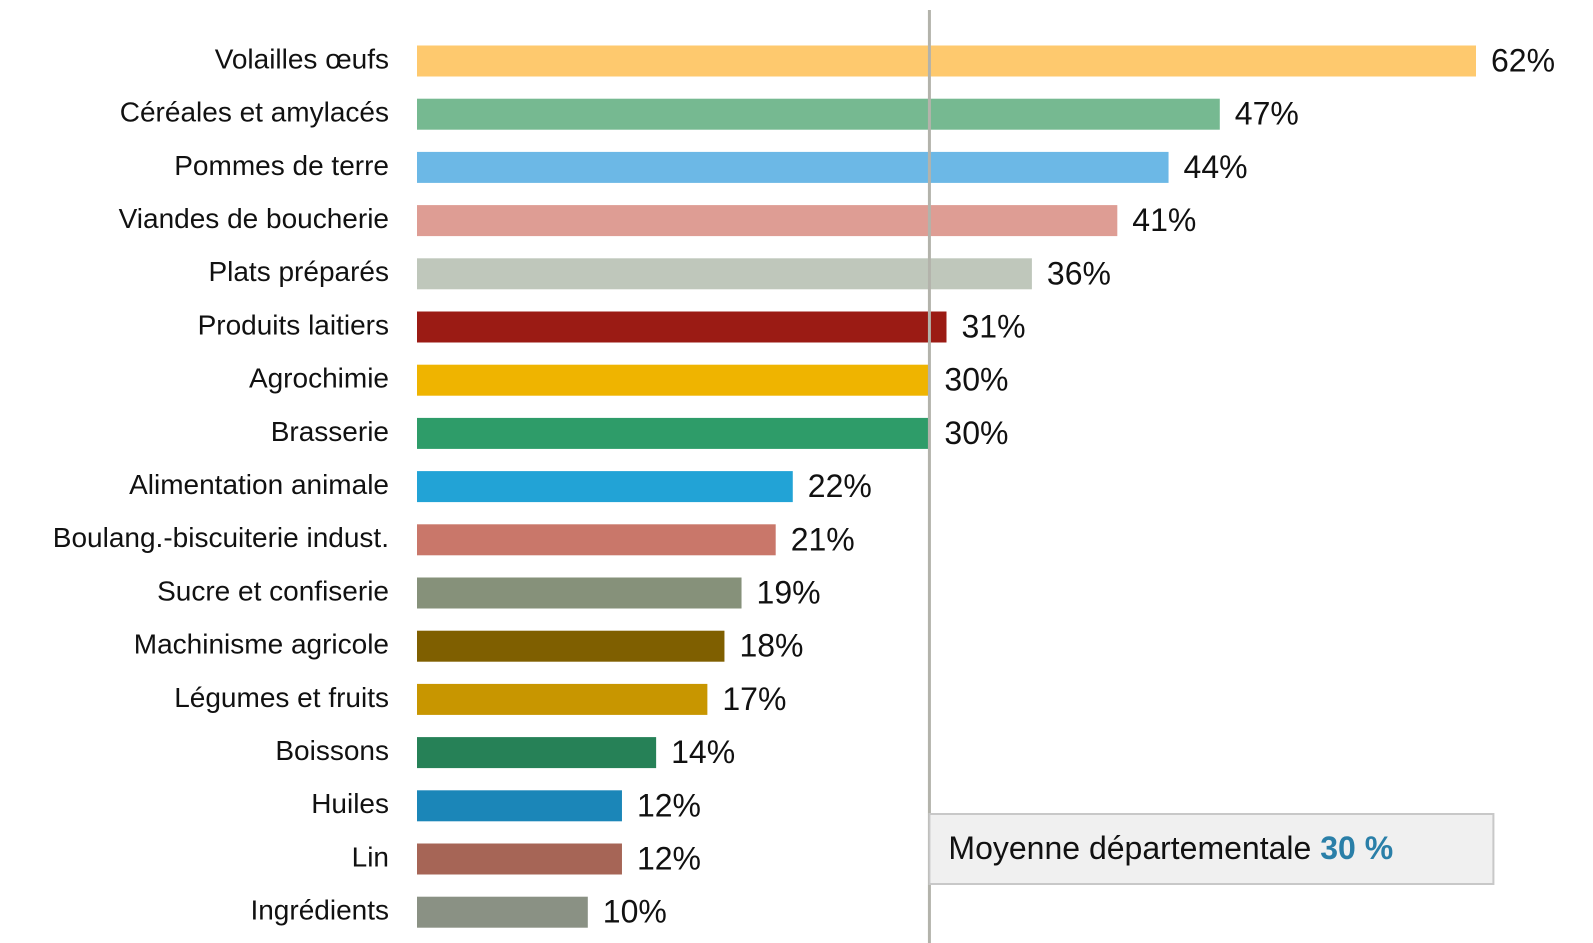 This screenshot has height=943, width=1593. Describe the element at coordinates (1267, 114) in the screenshot. I see `value-label: 47%` at that location.